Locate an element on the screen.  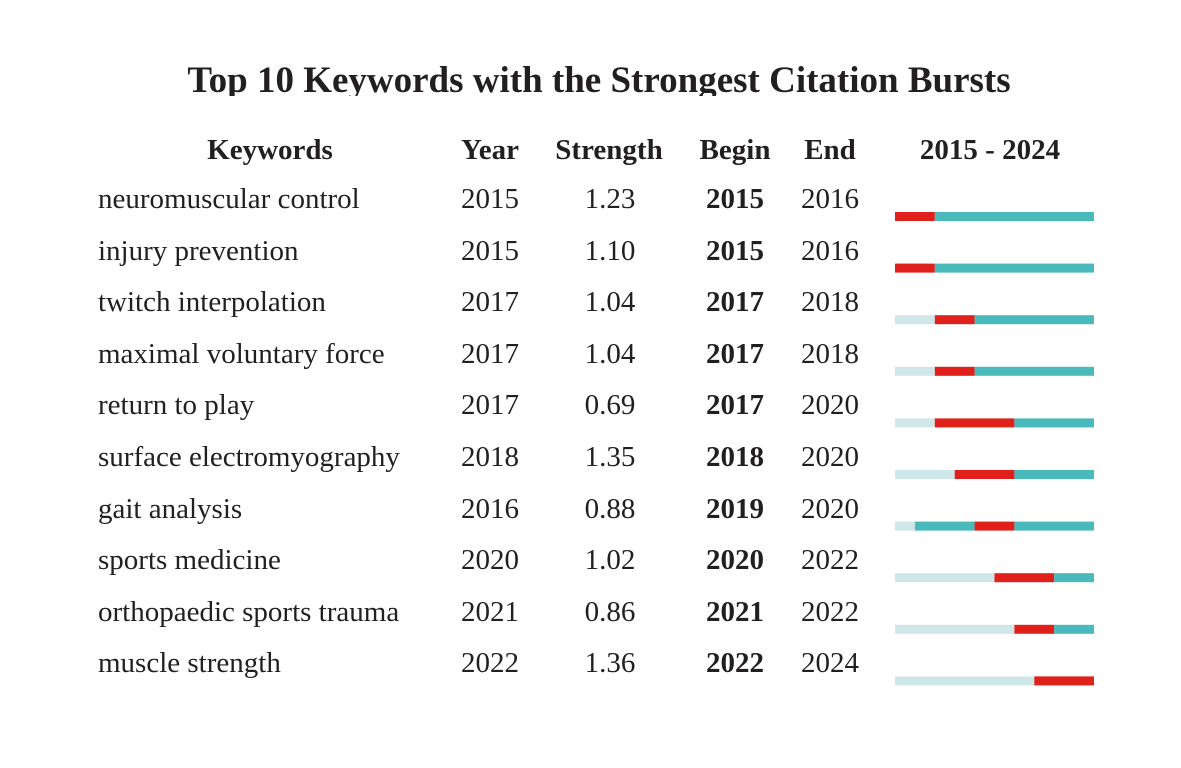
keyword-cell: injury prevention is located at coordinates (198, 250).